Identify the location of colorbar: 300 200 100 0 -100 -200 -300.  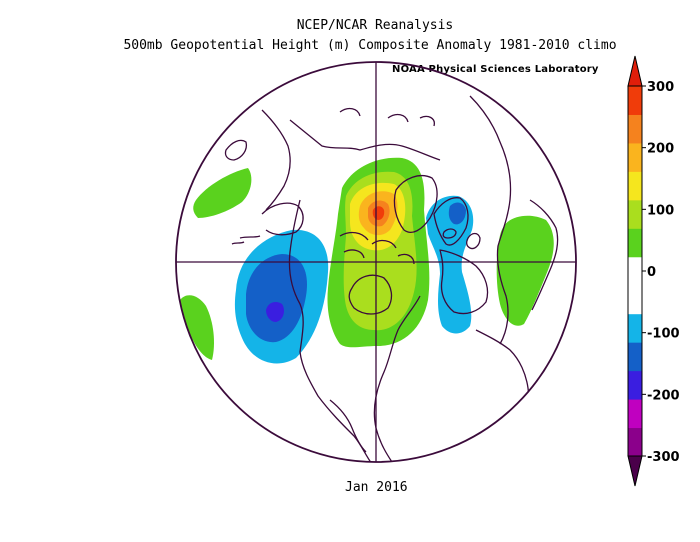
(653, 271).